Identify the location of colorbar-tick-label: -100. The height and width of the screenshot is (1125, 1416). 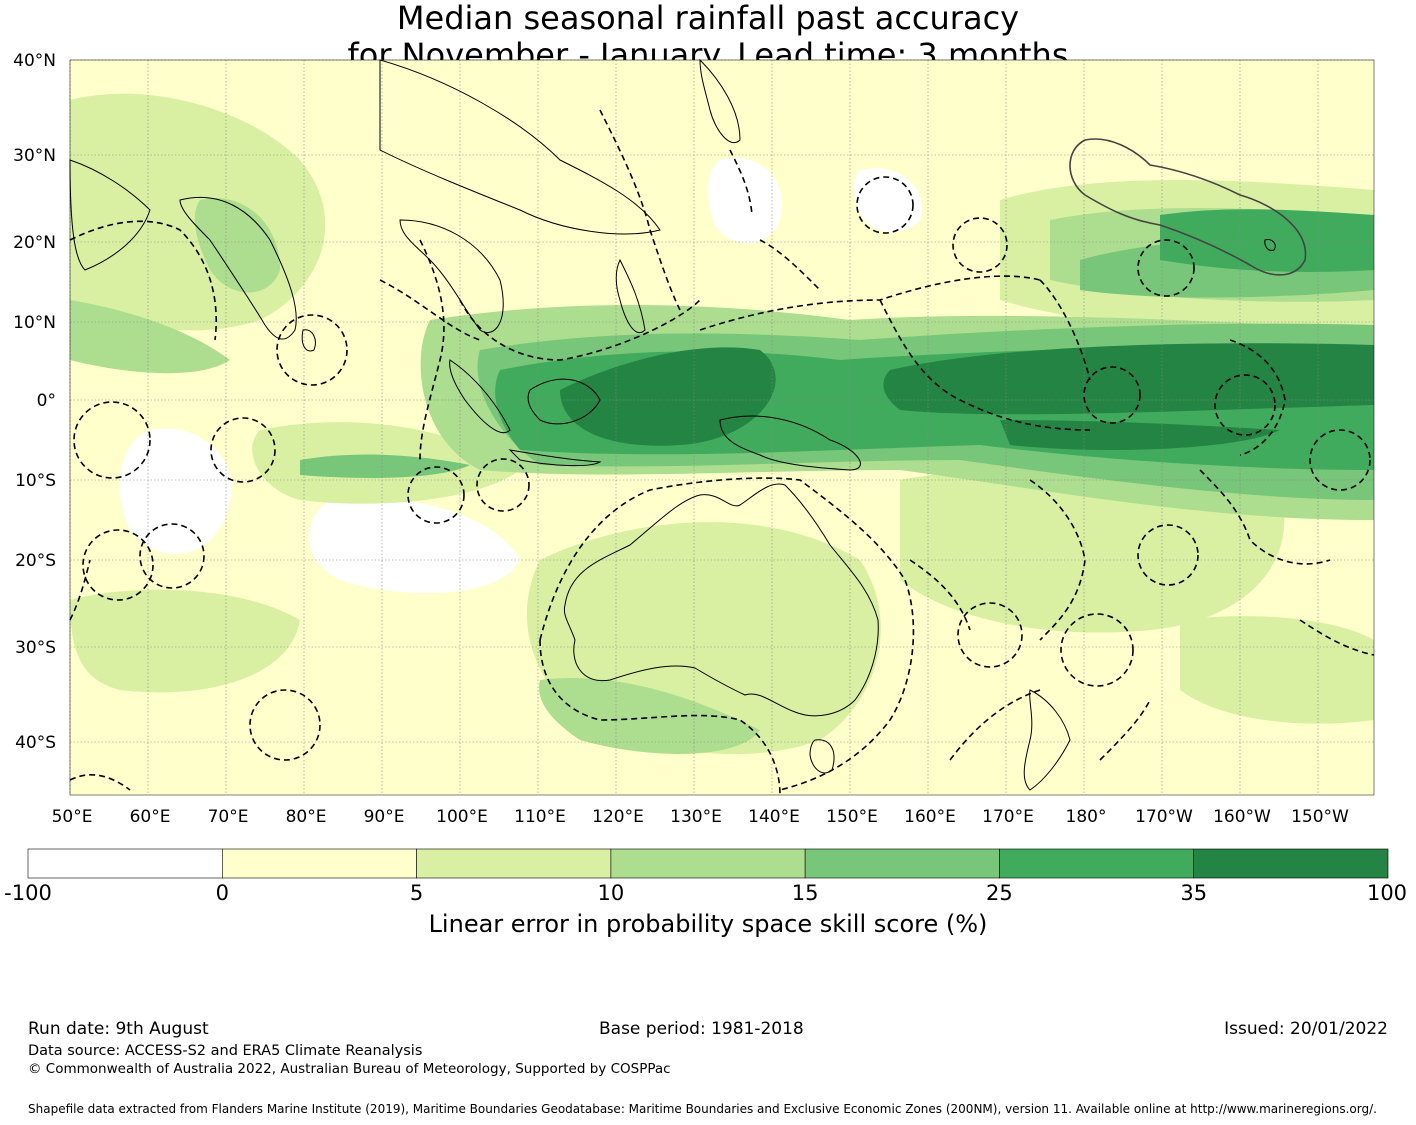
(28, 893).